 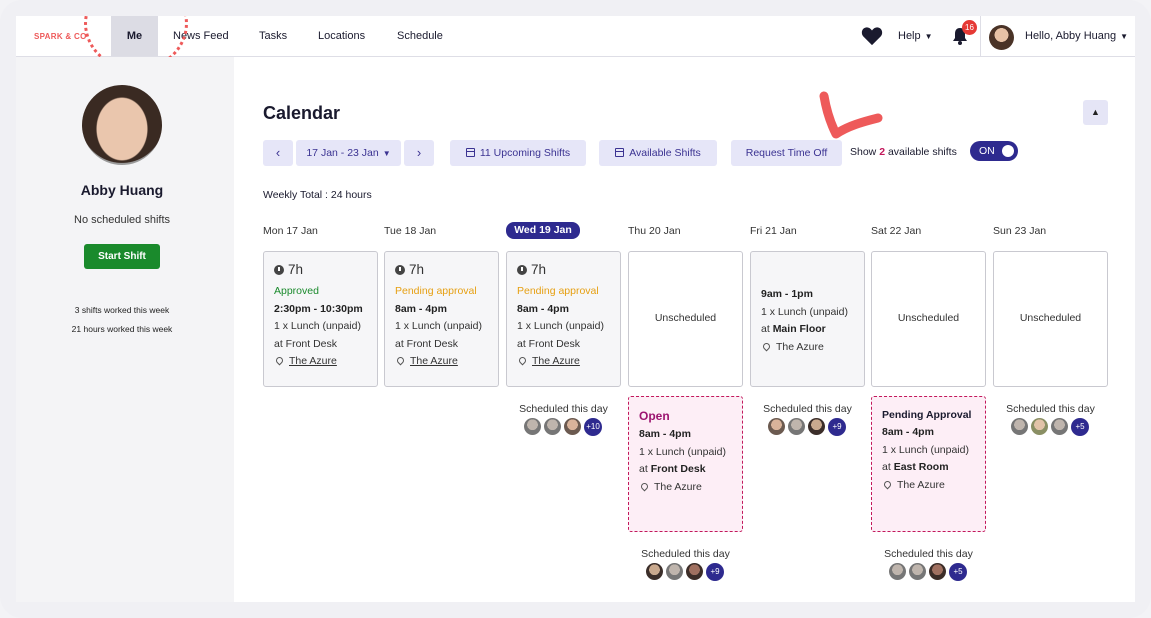 I want to click on more-avatars-badge: +9, so click(x=837, y=427).